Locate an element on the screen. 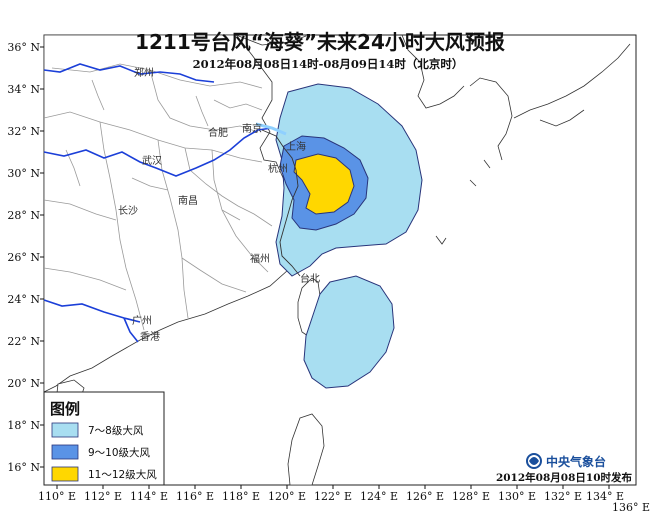  lon-label-136: 136° E is located at coordinates (631, 507).